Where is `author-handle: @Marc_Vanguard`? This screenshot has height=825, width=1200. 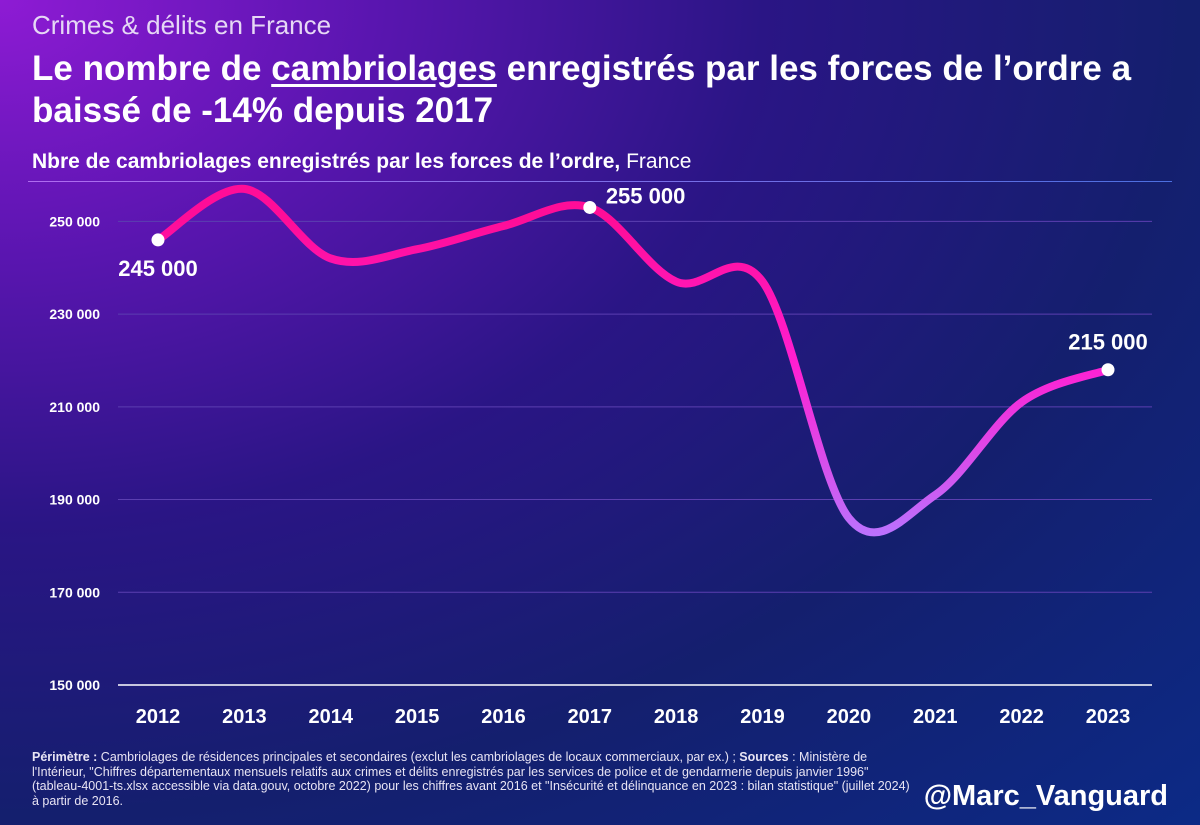
author-handle: @Marc_Vanguard is located at coordinates (1045, 796).